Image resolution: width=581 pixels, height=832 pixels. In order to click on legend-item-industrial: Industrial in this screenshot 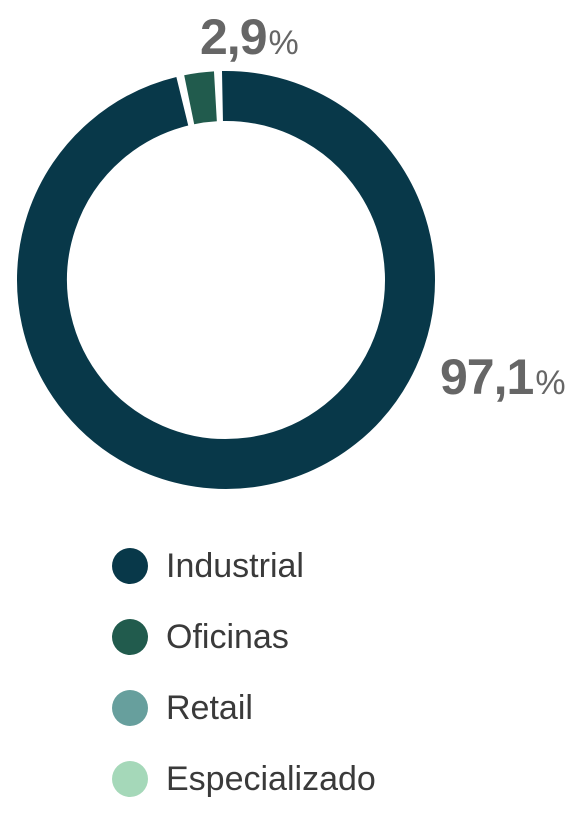, I will do `click(244, 565)`.